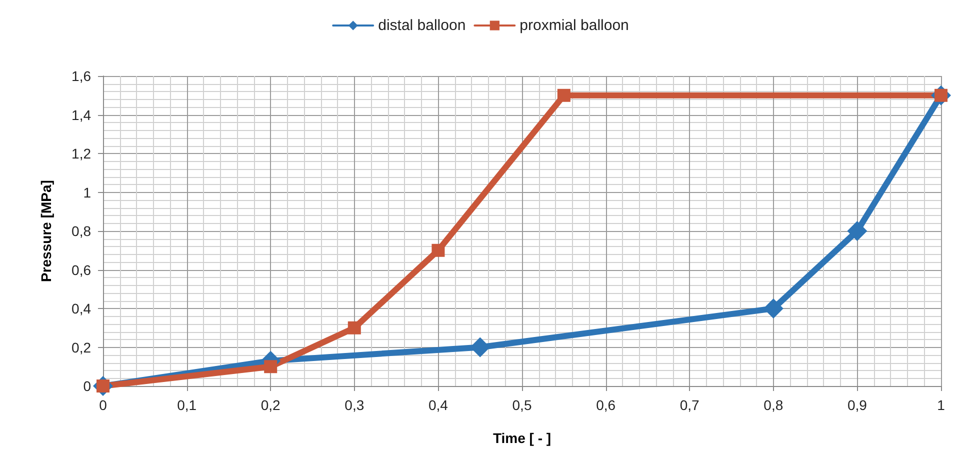 This screenshot has height=464, width=961. What do you see at coordinates (438, 405) in the screenshot?
I see `x-tick-label: 0,4` at bounding box center [438, 405].